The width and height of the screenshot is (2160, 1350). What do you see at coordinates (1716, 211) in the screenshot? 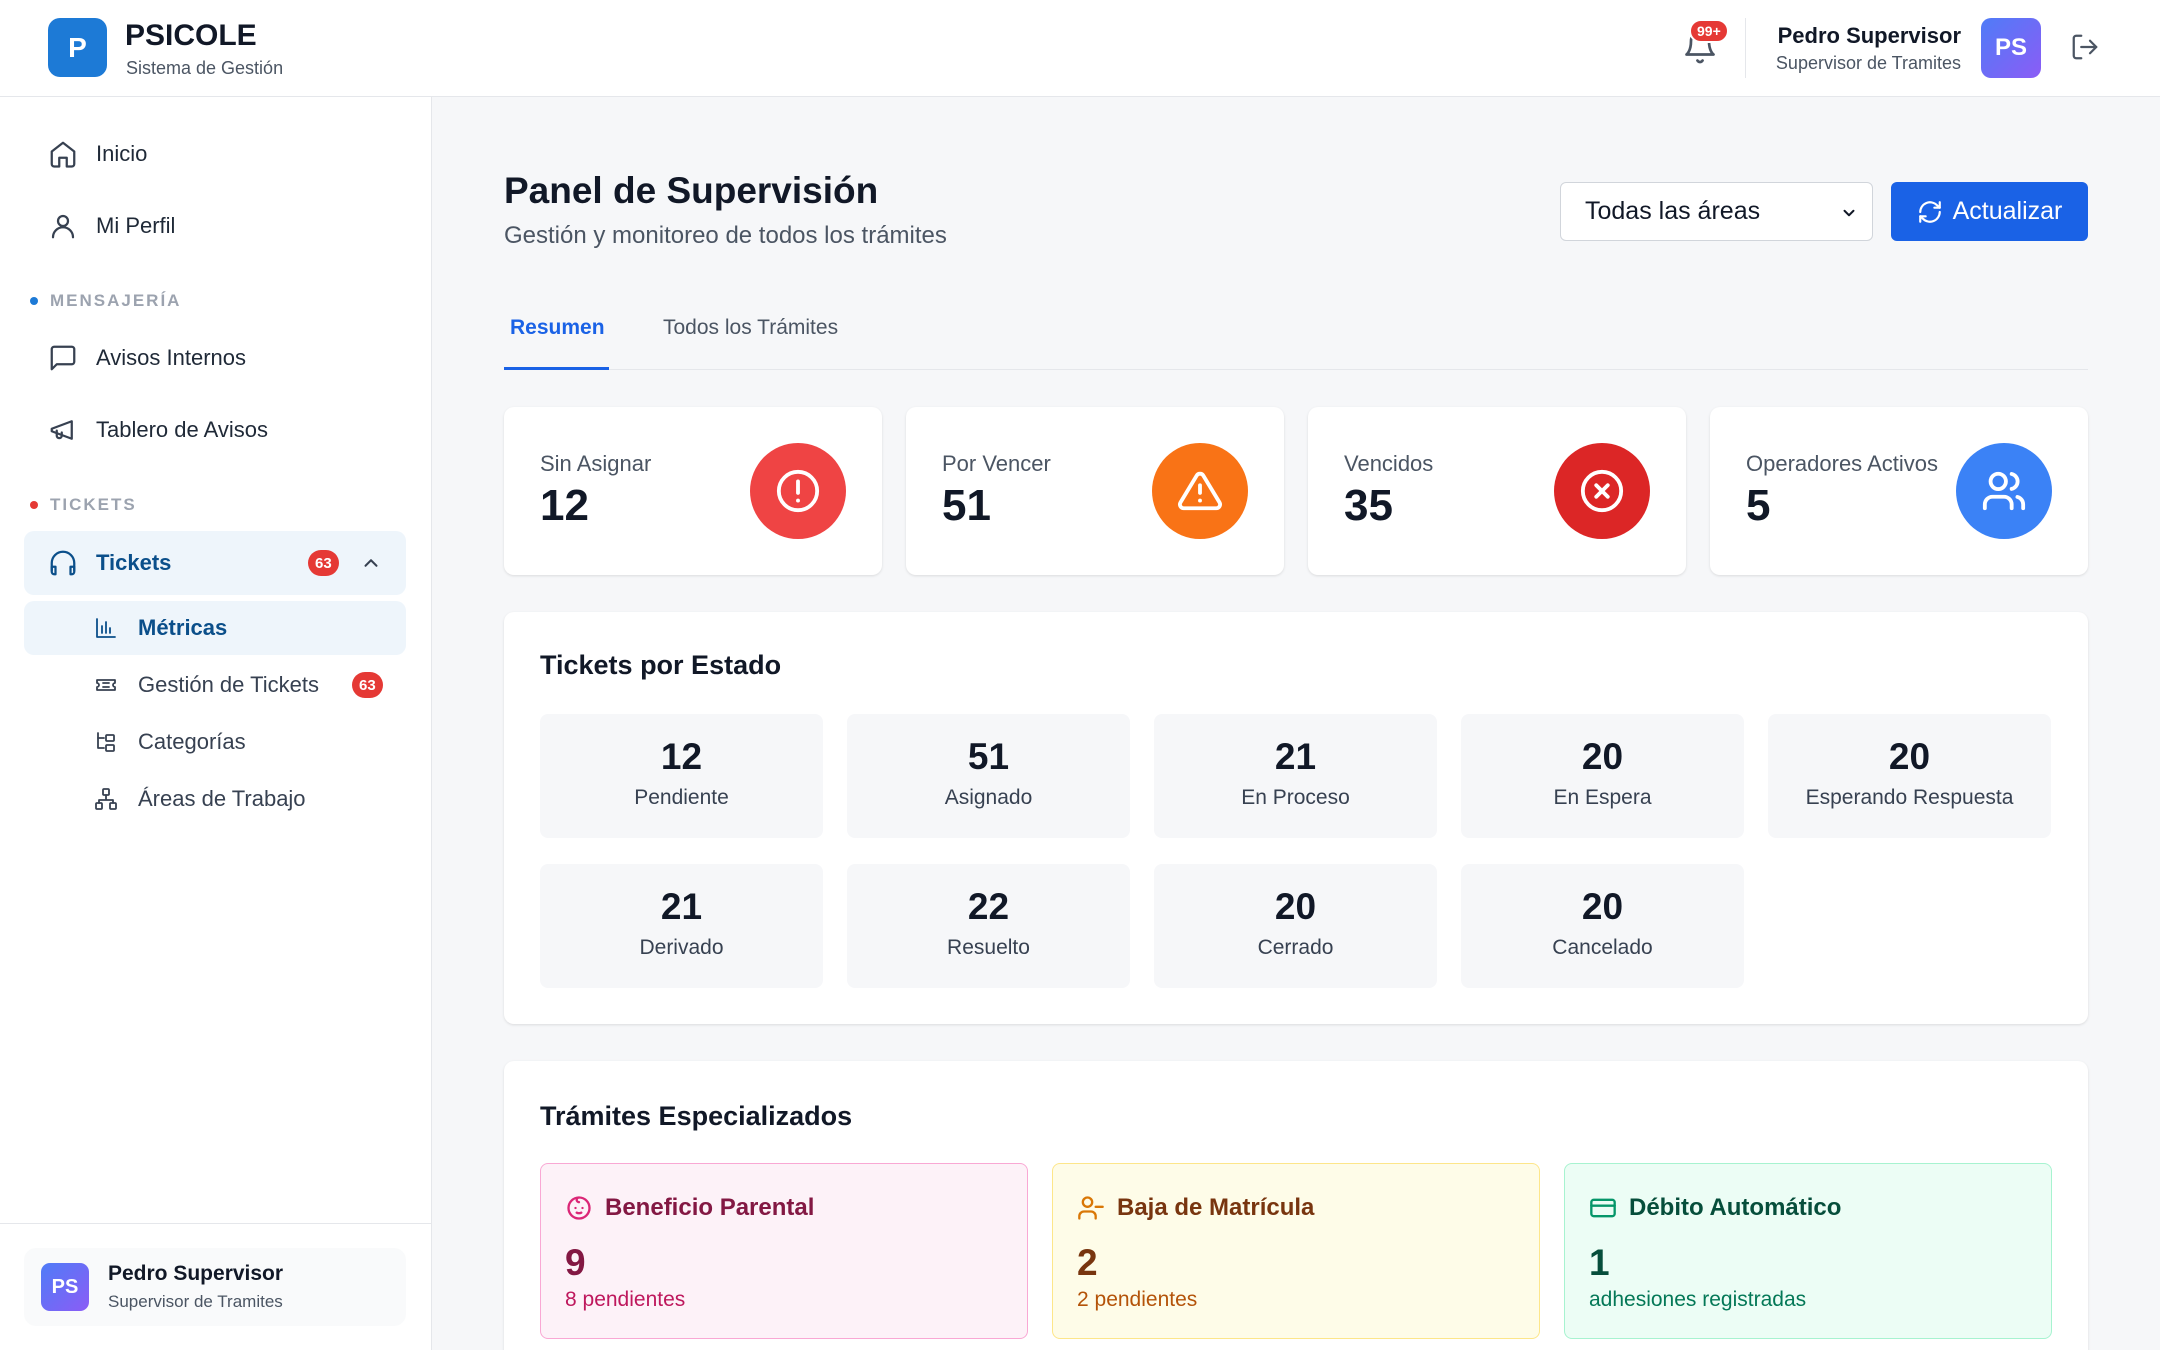
I see `area-filter-select: Todas las áreas` at bounding box center [1716, 211].